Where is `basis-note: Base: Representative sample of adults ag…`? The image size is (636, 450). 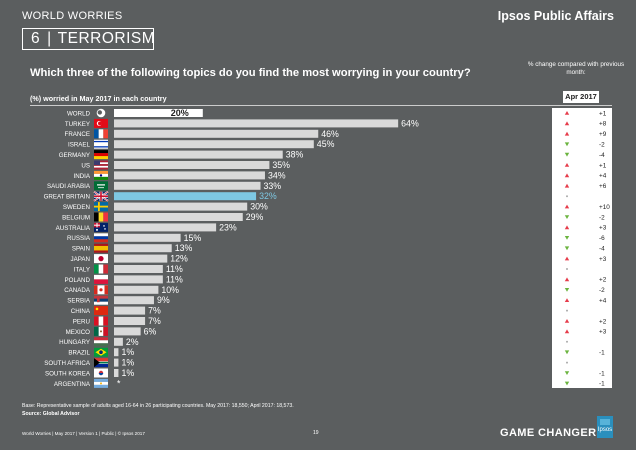
basis-note: Base: Representative sample of adults ag… is located at coordinates (158, 406).